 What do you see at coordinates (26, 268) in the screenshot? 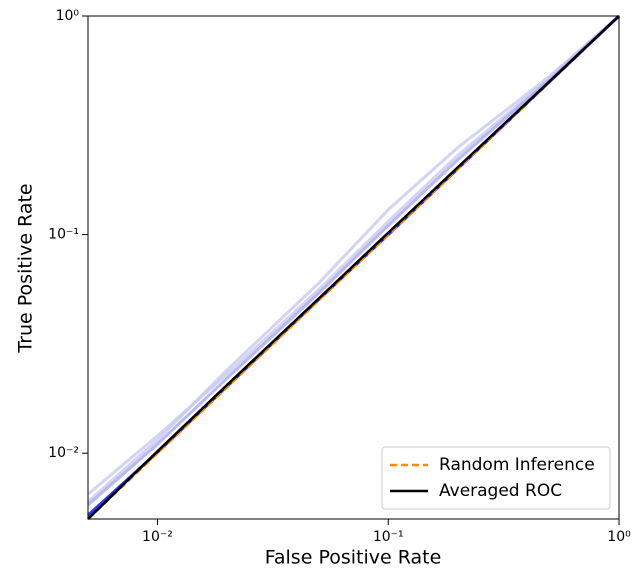
I see `y-axis-label: True Positive Rate` at bounding box center [26, 268].